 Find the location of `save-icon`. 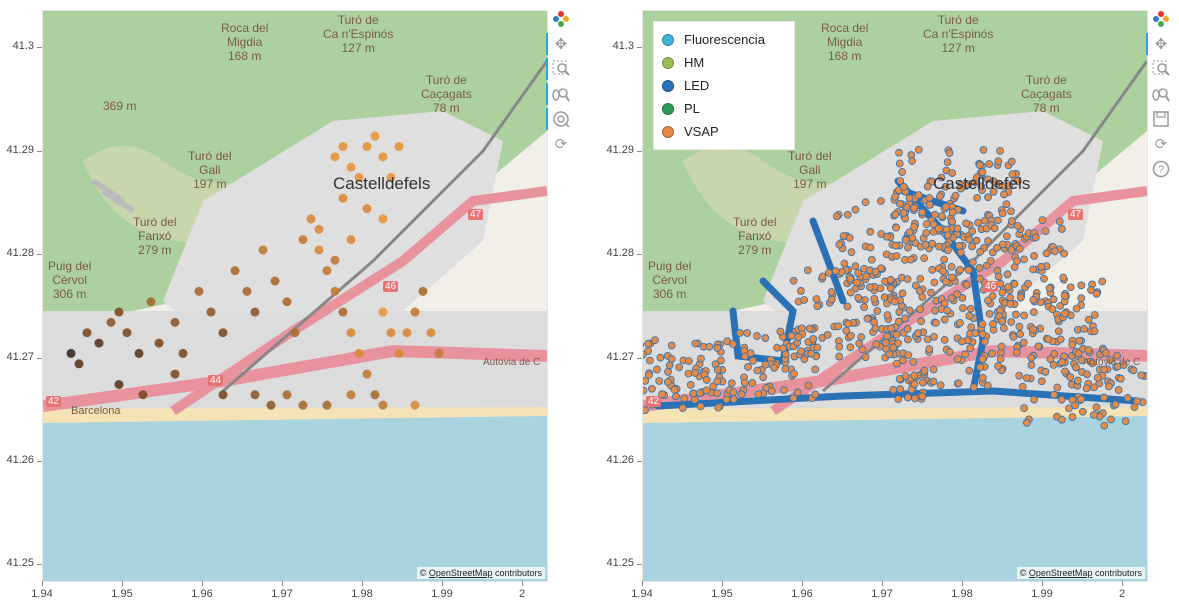

save-icon is located at coordinates (1161, 119).